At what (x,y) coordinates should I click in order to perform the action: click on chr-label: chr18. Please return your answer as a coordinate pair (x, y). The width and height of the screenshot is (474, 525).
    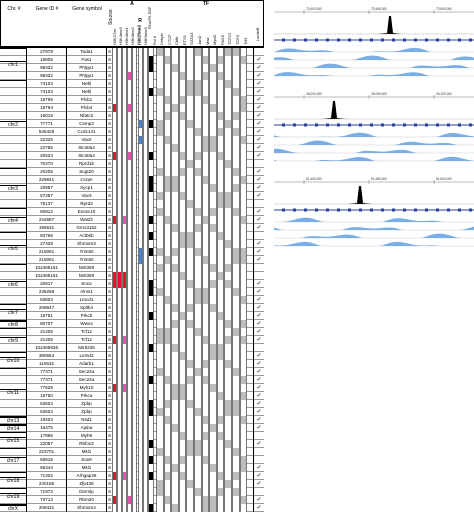
    Looking at the image, I should click on (13, 480).